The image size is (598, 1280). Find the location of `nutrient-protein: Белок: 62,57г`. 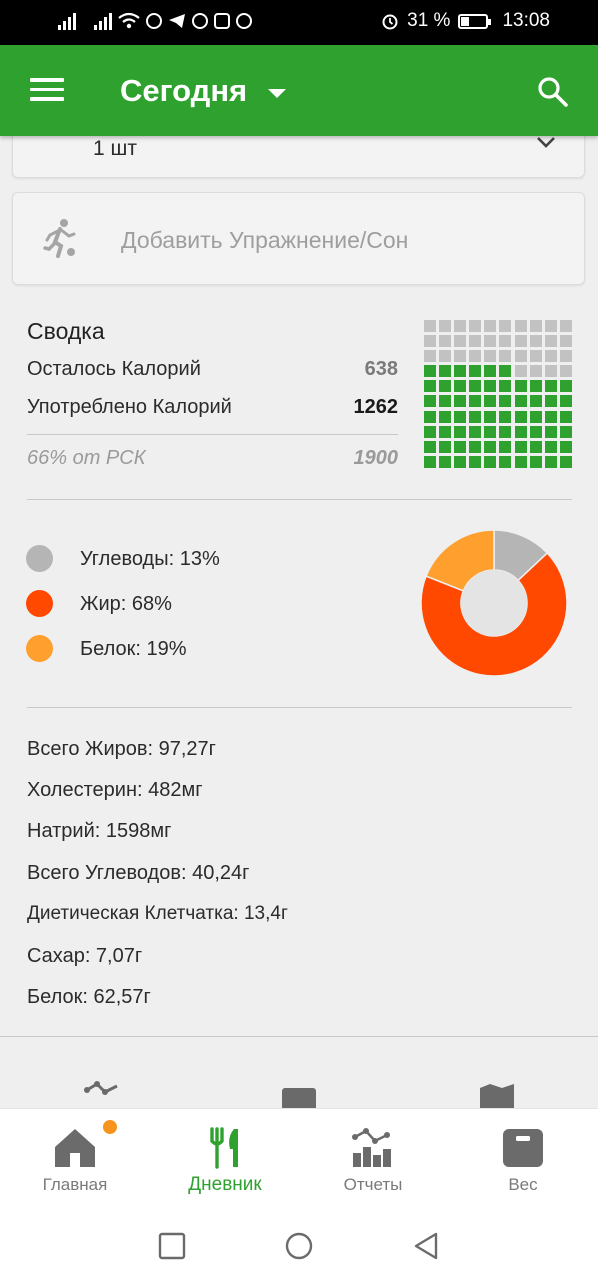

nutrient-protein: Белок: 62,57г is located at coordinates (89, 997).